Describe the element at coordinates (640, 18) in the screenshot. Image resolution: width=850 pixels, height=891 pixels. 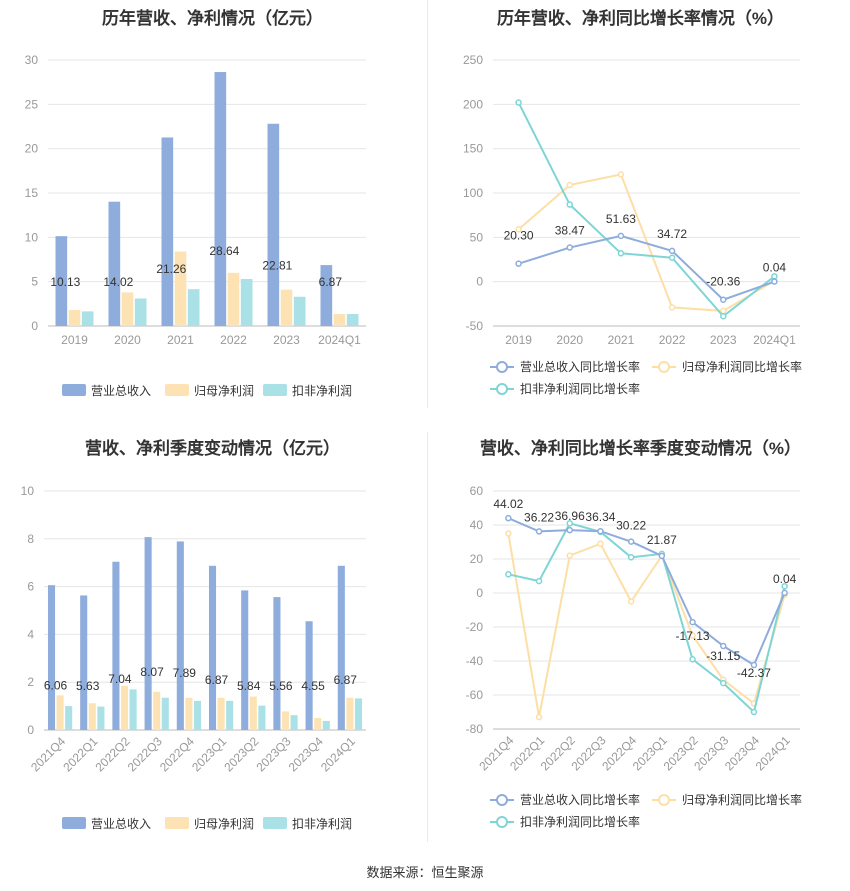
I see `annual-line-chart-title: 历年营收、净利同比增长率情况（%）` at that location.